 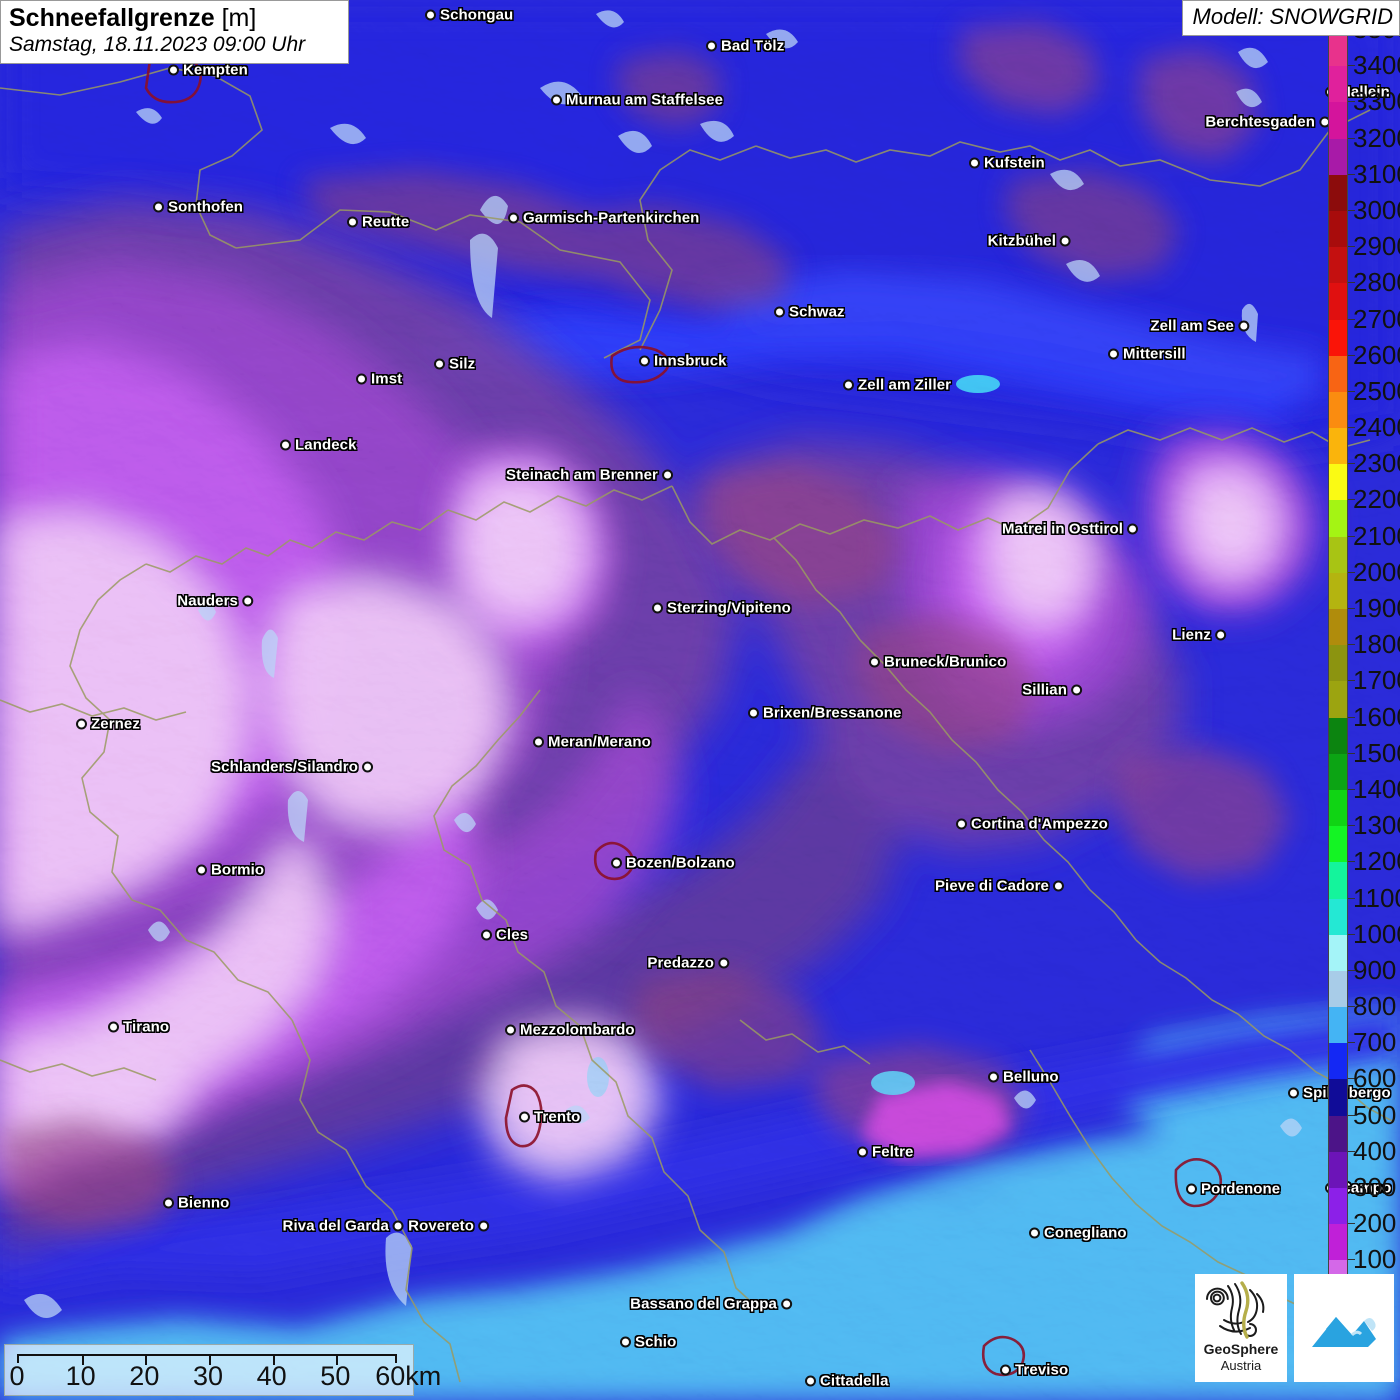 I want to click on legend-row: 2800, so click(x=1364, y=294).